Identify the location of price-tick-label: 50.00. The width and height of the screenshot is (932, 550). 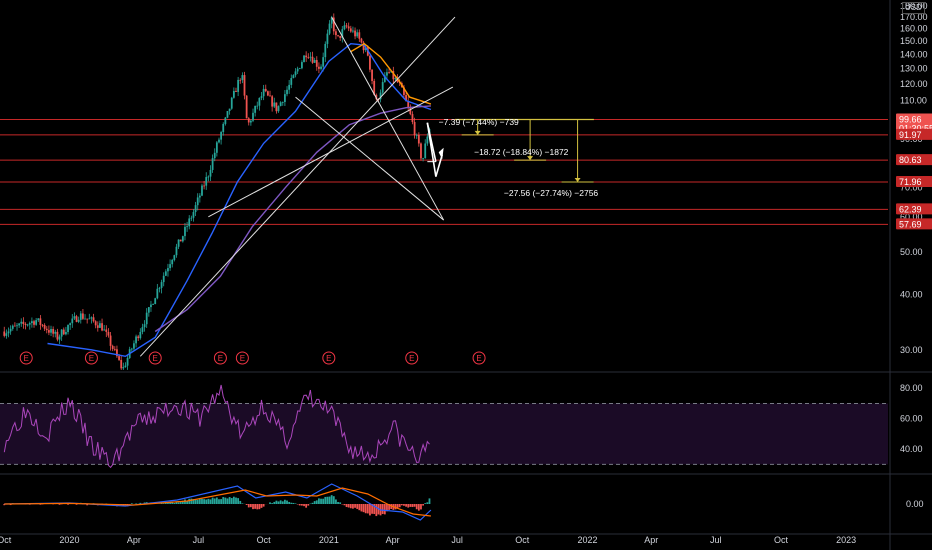
(911, 252).